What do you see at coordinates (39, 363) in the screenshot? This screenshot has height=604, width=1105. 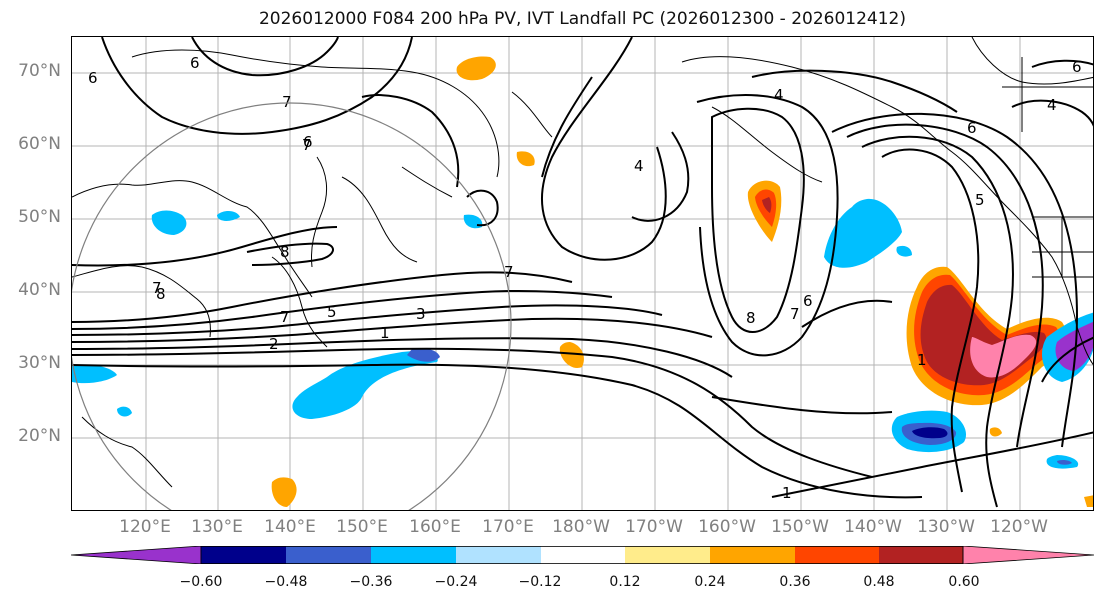 I see `lat-label-30n: 30°N` at bounding box center [39, 363].